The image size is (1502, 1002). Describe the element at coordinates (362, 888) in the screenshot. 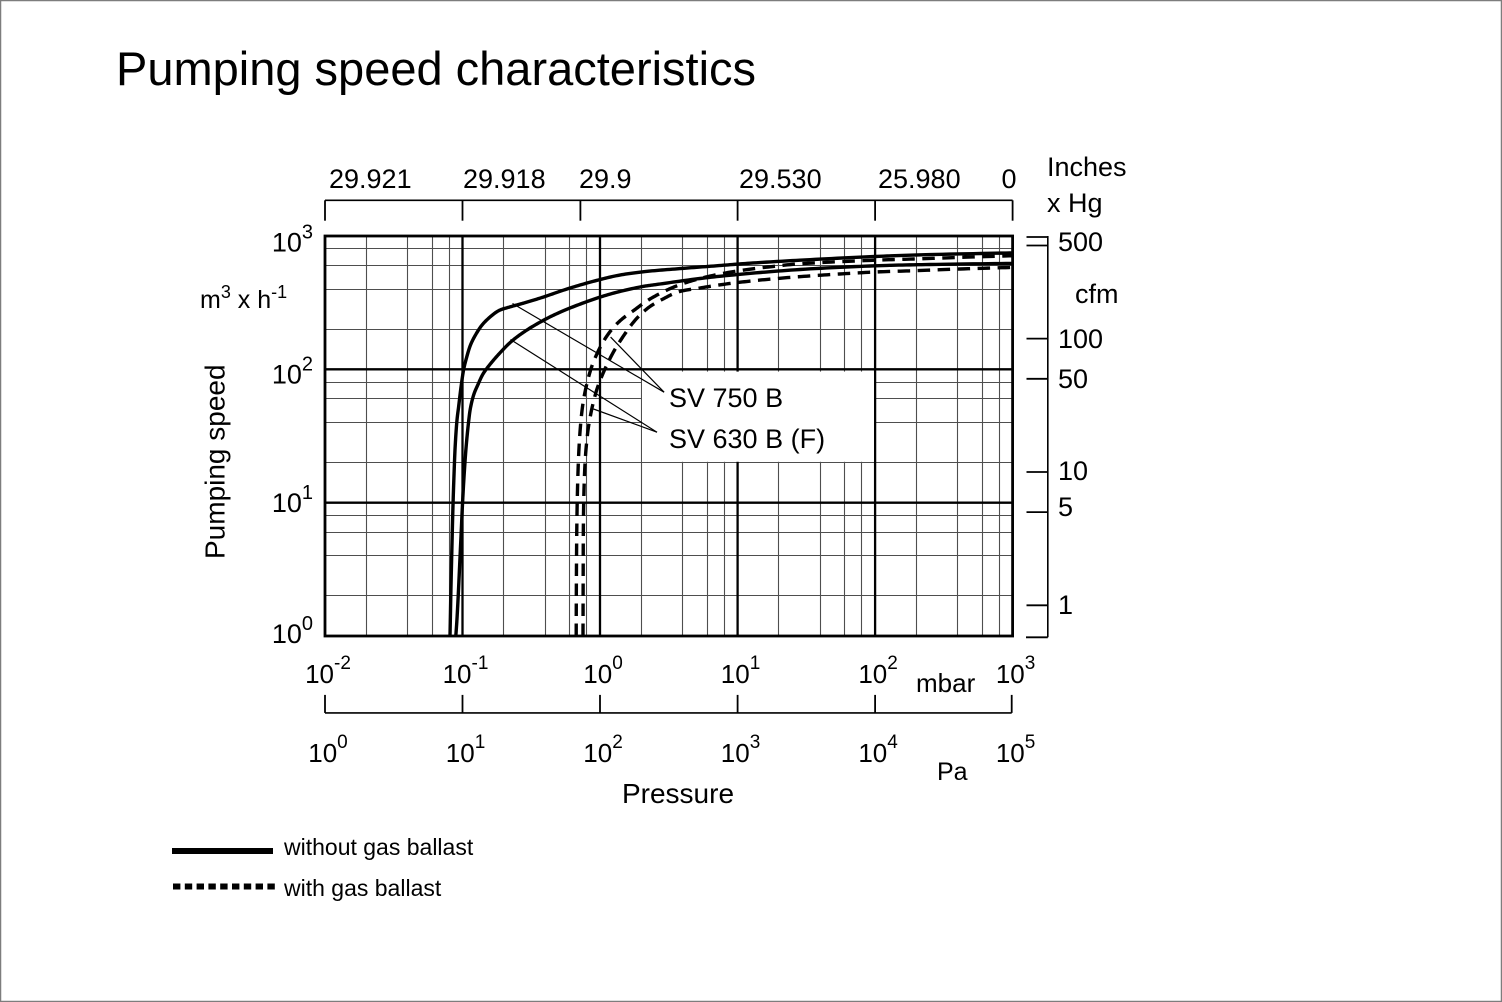

I see `svg-text: with gas ballast` at that location.